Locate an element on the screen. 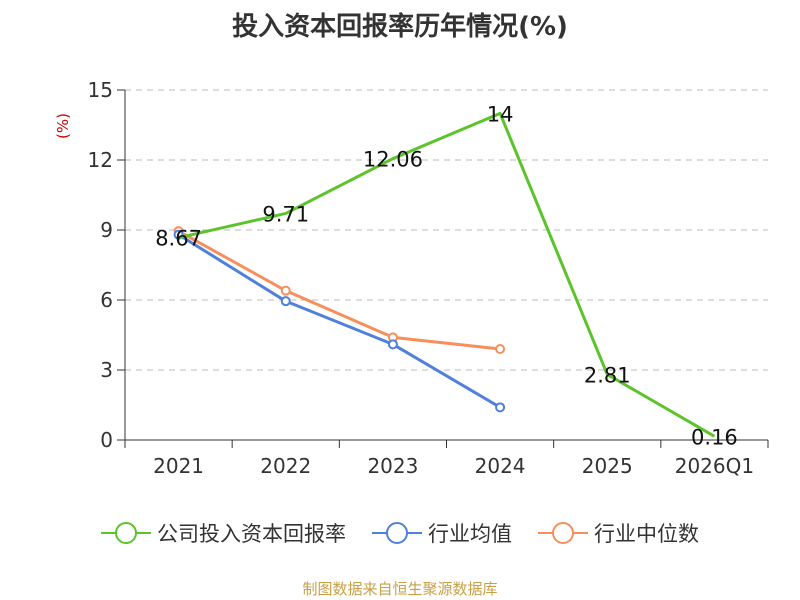  legend-marker-industry-median is located at coordinates (563, 533).